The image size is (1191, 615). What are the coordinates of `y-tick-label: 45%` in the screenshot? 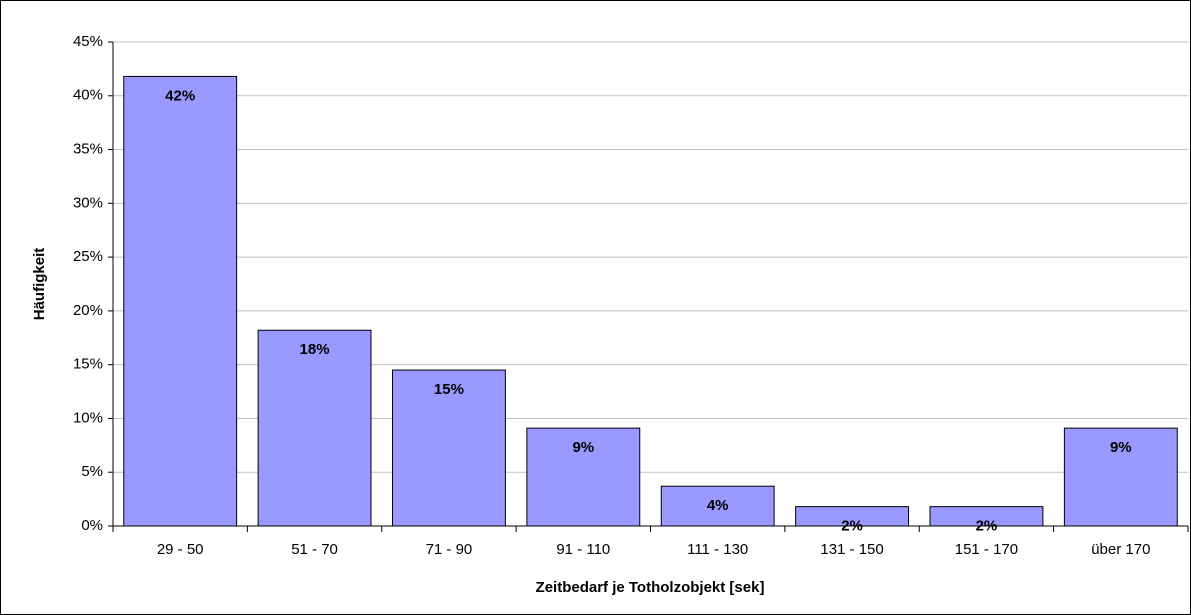 It's located at (88, 41).